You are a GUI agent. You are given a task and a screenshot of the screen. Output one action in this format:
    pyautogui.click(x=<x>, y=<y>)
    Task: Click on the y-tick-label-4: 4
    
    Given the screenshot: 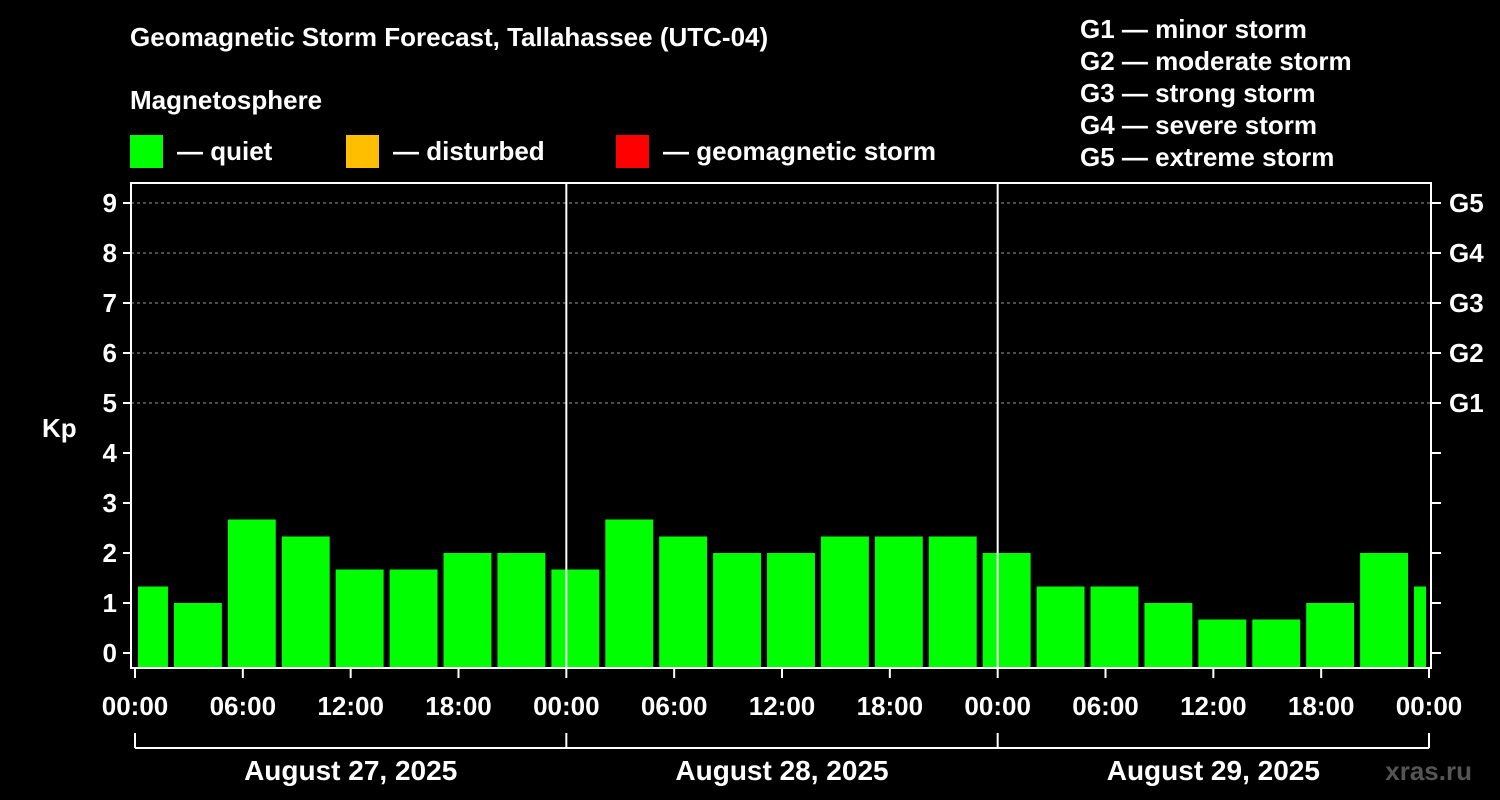 What is the action you would take?
    pyautogui.click(x=110, y=453)
    